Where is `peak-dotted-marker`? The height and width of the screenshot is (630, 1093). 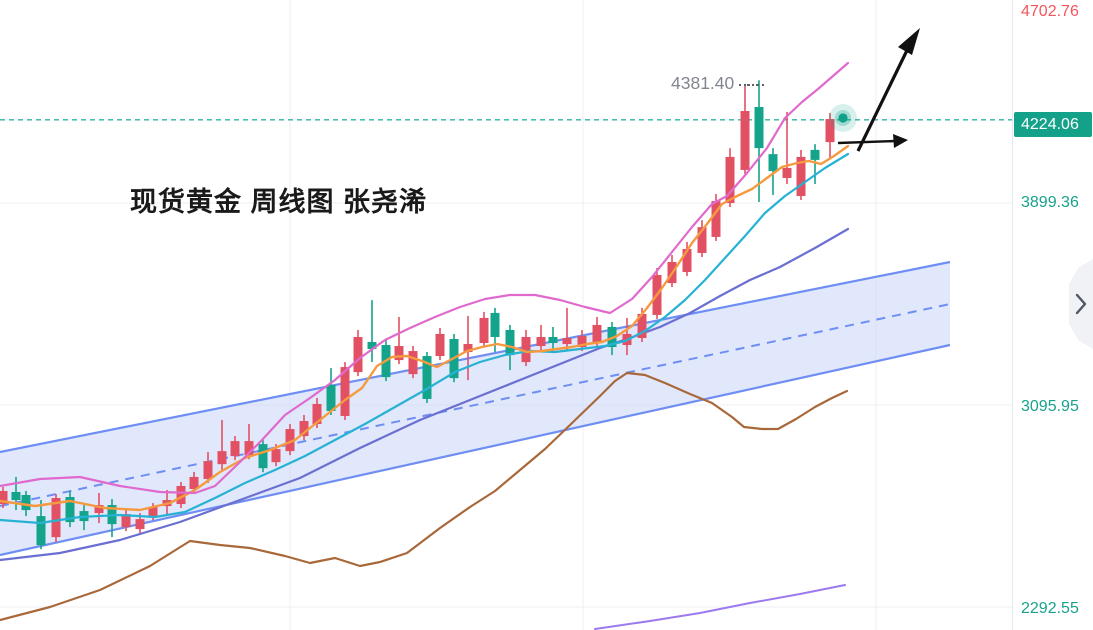 peak-dotted-marker is located at coordinates (749, 84).